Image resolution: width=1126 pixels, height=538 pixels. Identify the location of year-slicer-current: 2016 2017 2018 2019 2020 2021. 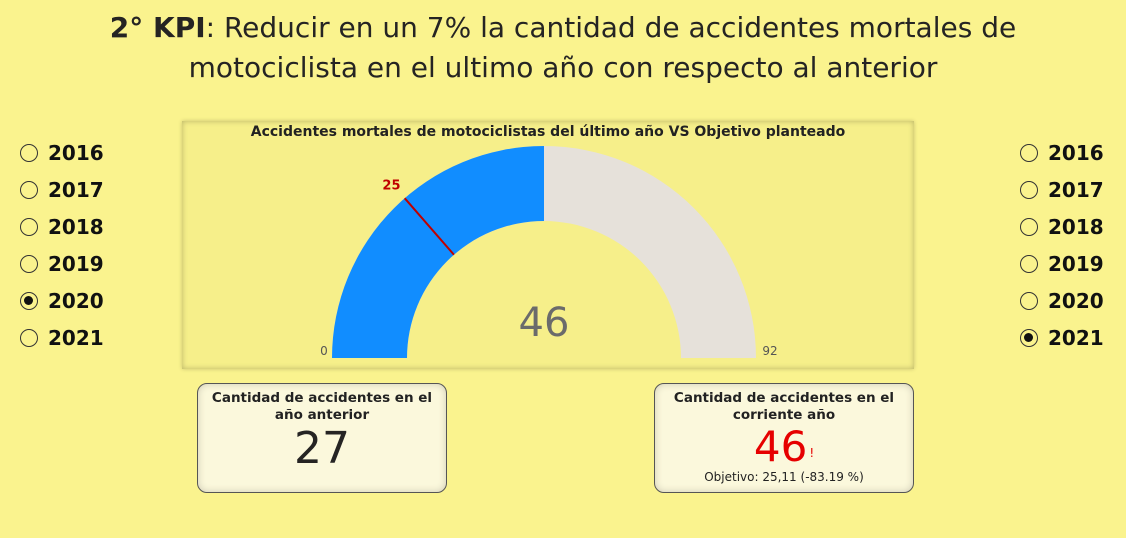
(1062, 245).